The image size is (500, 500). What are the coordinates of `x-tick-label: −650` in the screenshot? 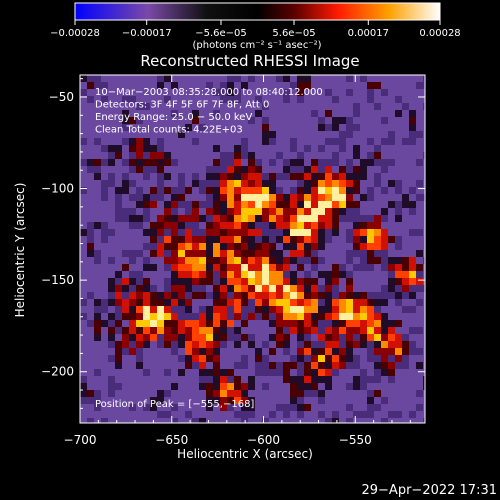 It's located at (171, 440).